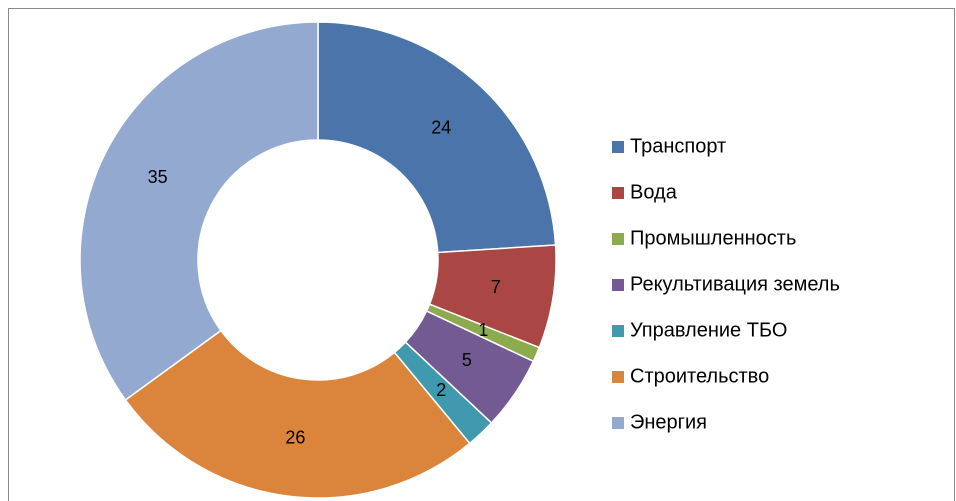  I want to click on legend-label: Транспорт, so click(678, 146).